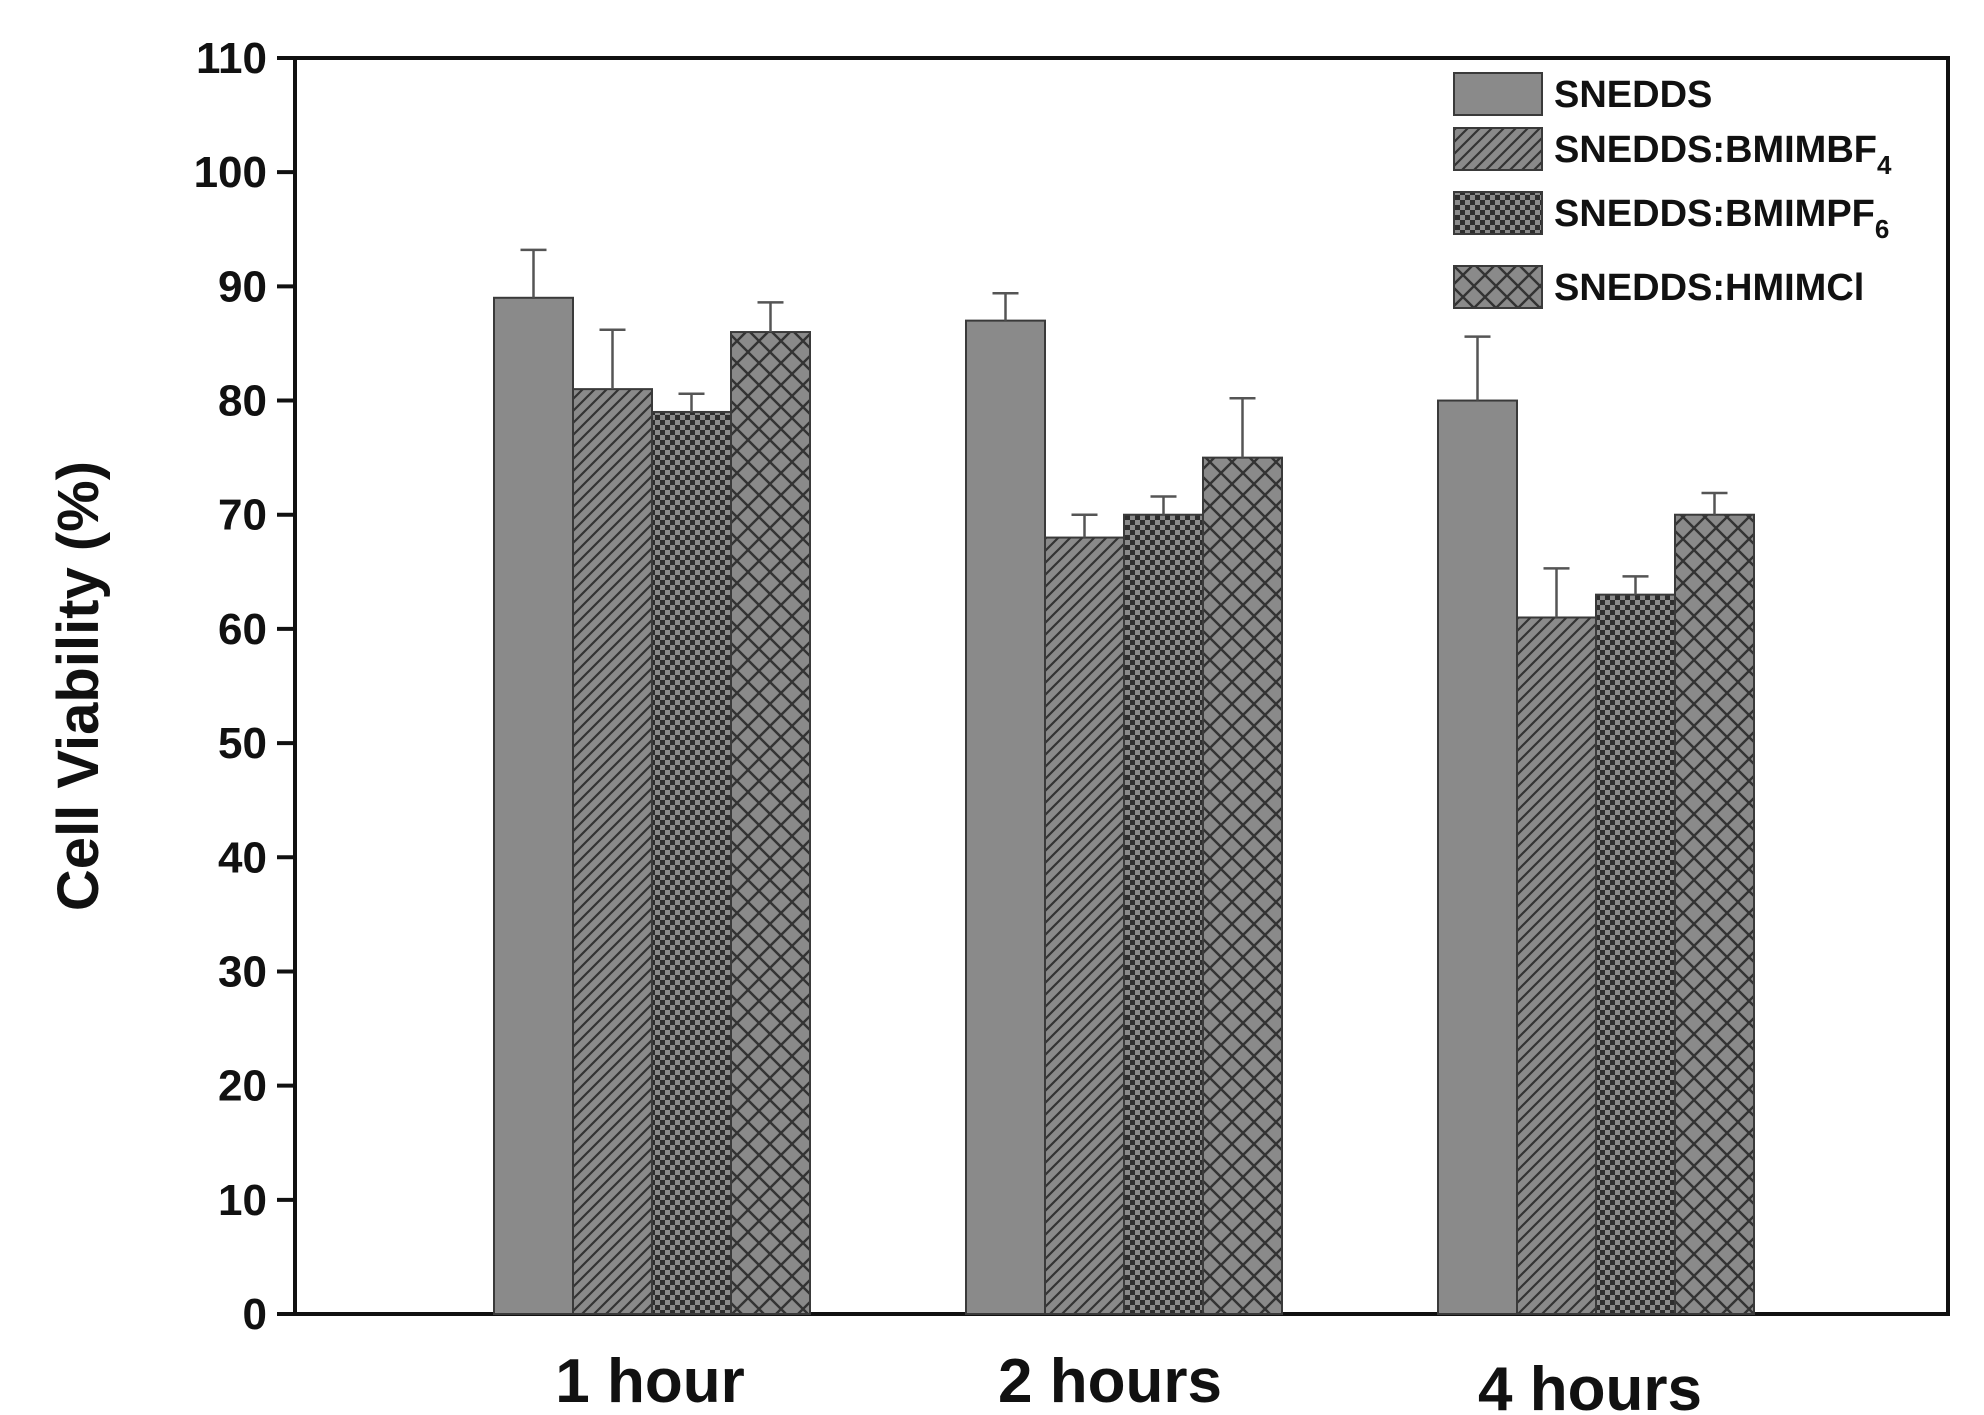  Describe the element at coordinates (1714, 214) in the screenshot. I see `legend-label-main: SNEDDS:BMIMPF` at that location.